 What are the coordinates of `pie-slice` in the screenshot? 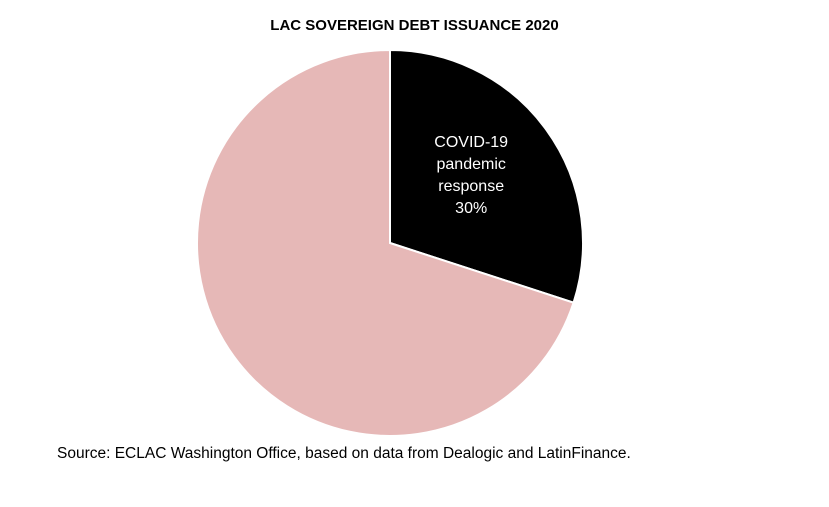 It's located at (486, 176).